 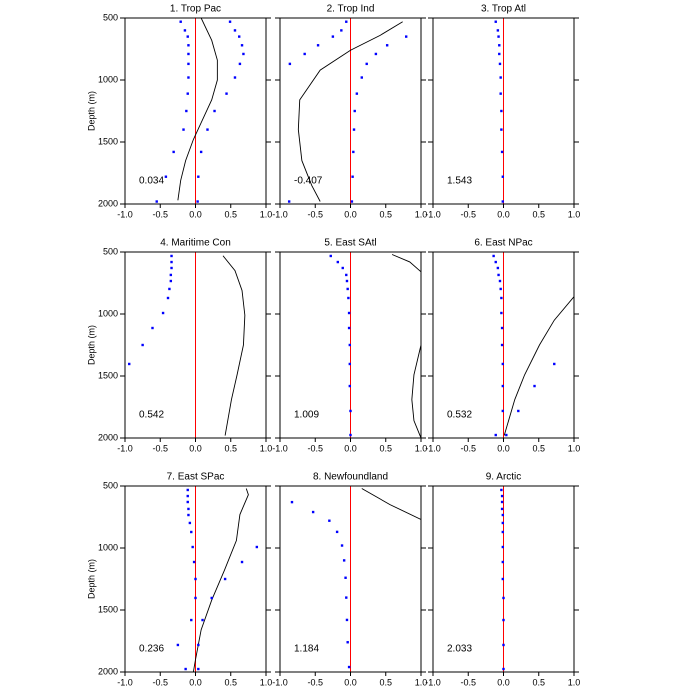 What do you see at coordinates (151, 415) in the screenshot?
I see `panel-annotation: 0.542` at bounding box center [151, 415].